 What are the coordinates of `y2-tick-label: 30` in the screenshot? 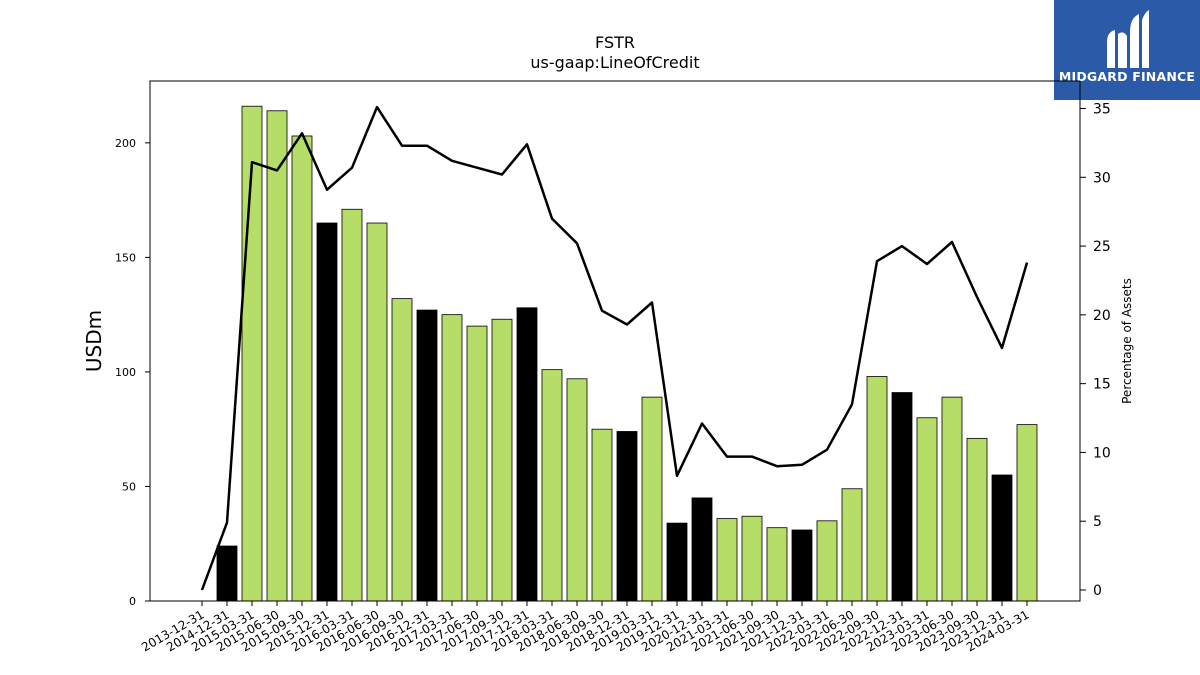 It's located at (1102, 178).